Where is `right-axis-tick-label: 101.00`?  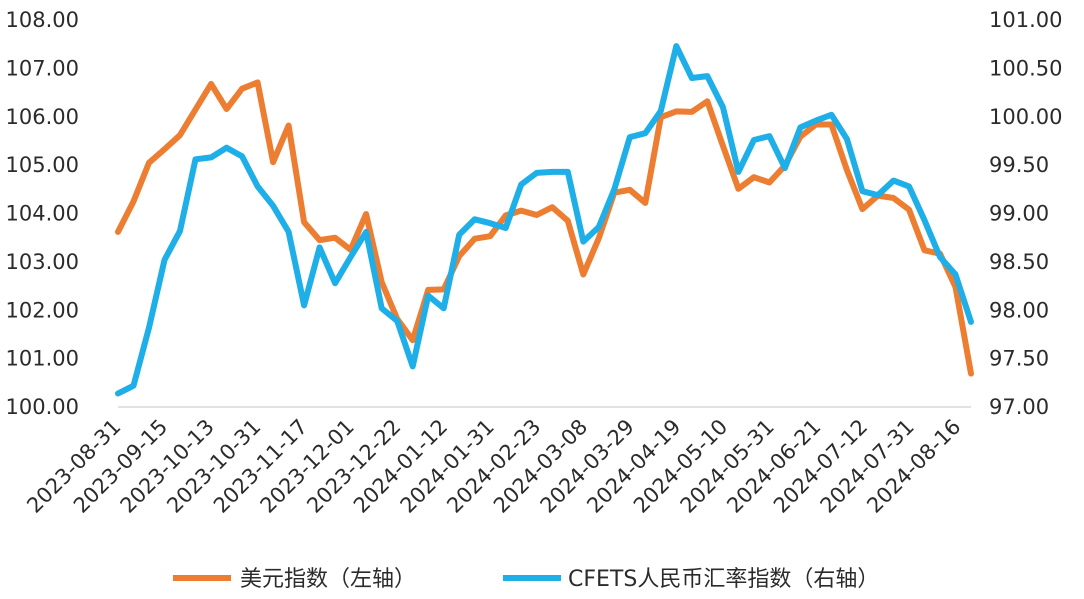 right-axis-tick-label: 101.00 is located at coordinates (1025, 20).